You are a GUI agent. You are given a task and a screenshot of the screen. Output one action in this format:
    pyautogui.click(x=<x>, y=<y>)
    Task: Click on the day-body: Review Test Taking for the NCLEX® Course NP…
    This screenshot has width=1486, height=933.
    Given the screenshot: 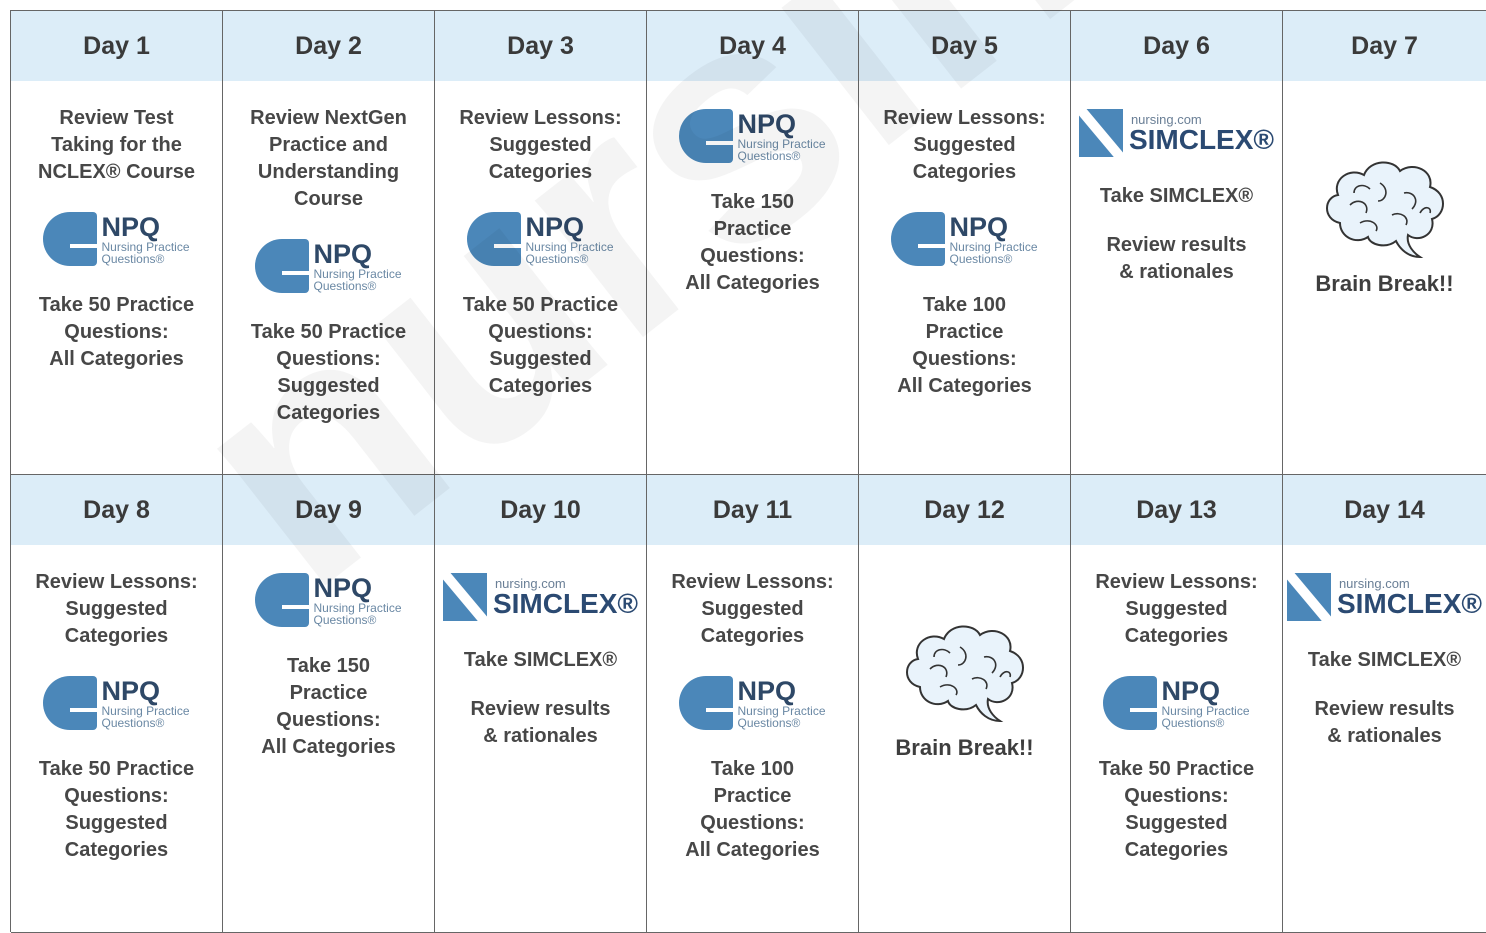 What is the action you would take?
    pyautogui.click(x=116, y=277)
    